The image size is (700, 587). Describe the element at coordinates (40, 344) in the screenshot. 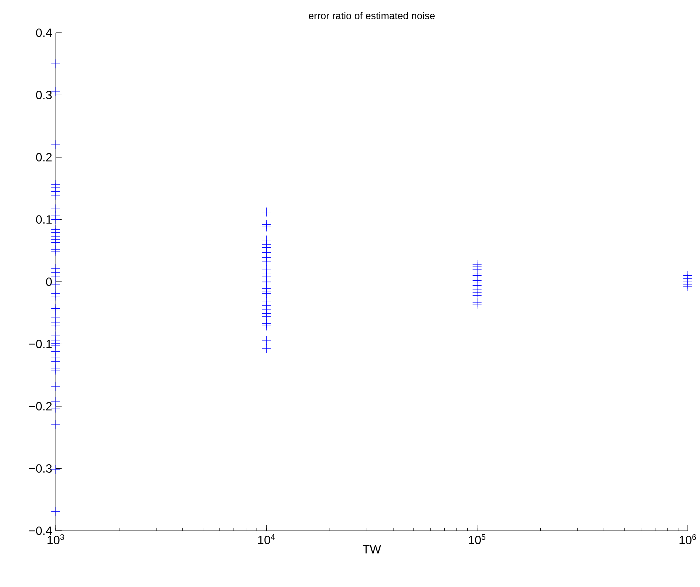

I see `y-tick-label: −0.1` at that location.